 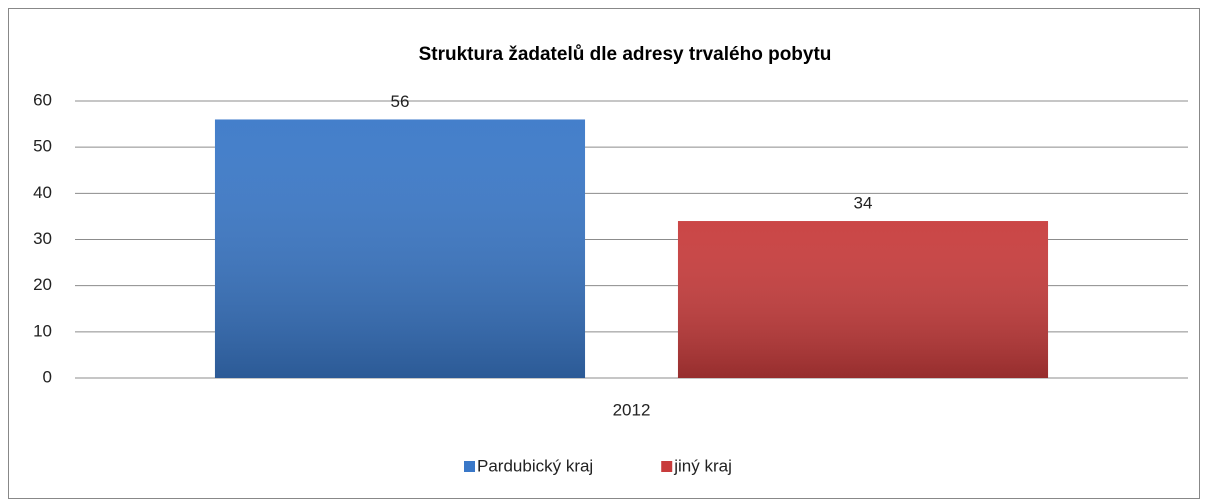 What do you see at coordinates (632, 409) in the screenshot?
I see `x-tick-label: 2012` at bounding box center [632, 409].